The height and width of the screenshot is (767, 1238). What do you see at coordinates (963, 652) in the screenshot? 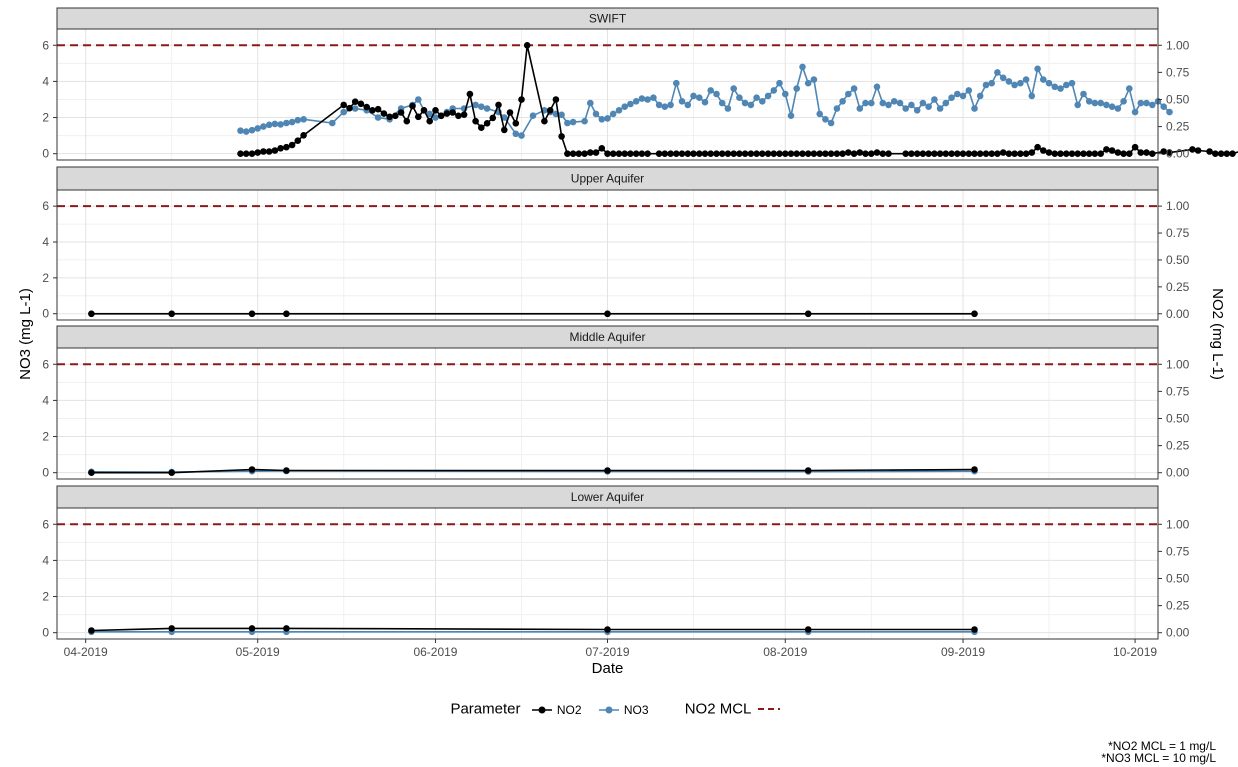
I see `x-tick-label: 09-2019` at bounding box center [963, 652].